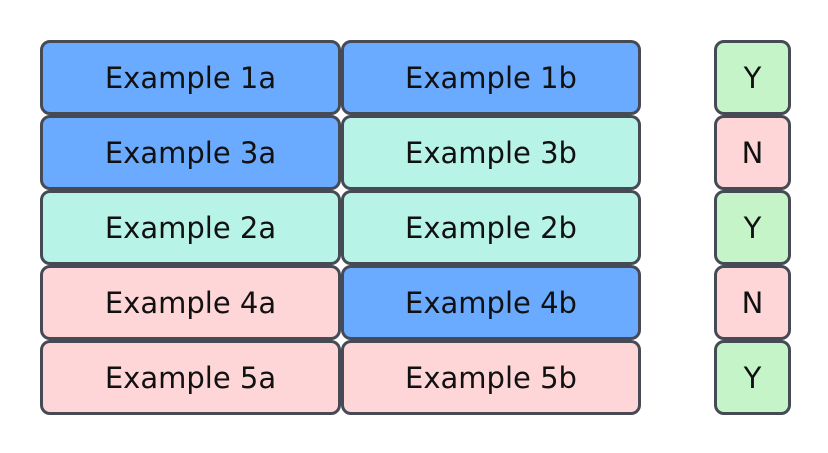 Image resolution: width=828 pixels, height=453 pixels. What do you see at coordinates (190, 302) in the screenshot?
I see `example-cell-4a: Example 4a` at bounding box center [190, 302].